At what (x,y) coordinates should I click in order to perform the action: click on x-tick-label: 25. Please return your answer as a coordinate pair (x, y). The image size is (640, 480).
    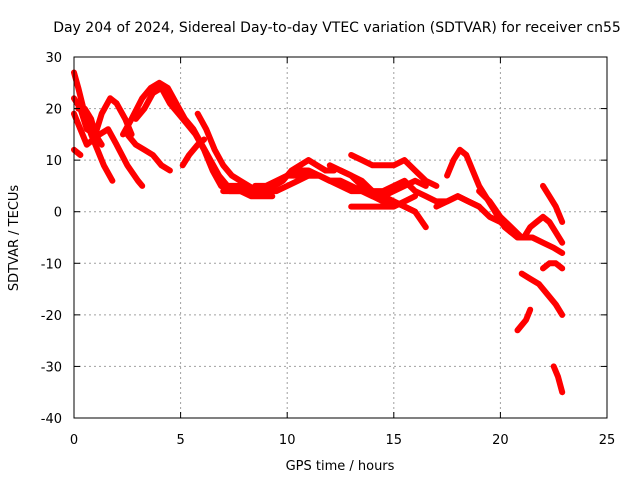
    Looking at the image, I should click on (607, 440).